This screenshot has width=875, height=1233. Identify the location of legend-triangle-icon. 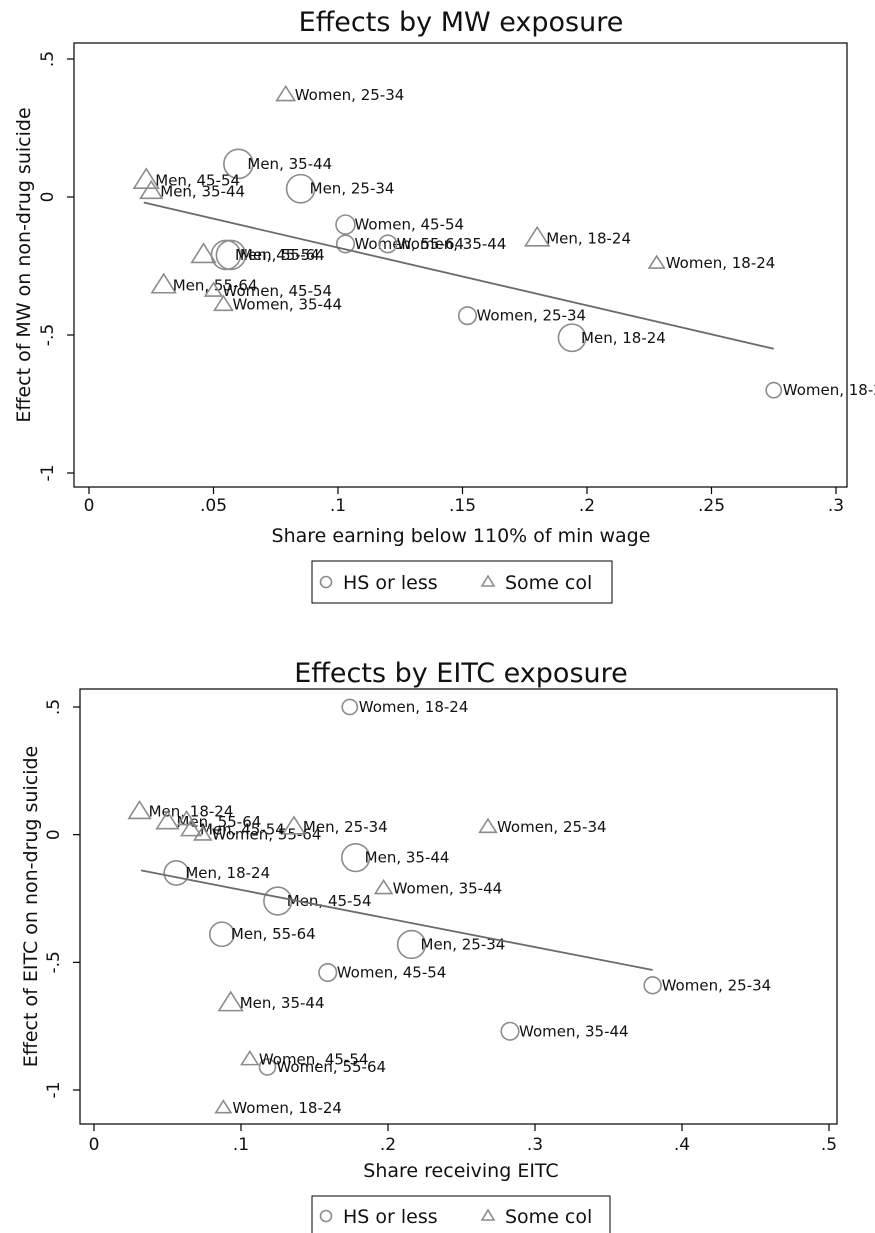
(488, 1214).